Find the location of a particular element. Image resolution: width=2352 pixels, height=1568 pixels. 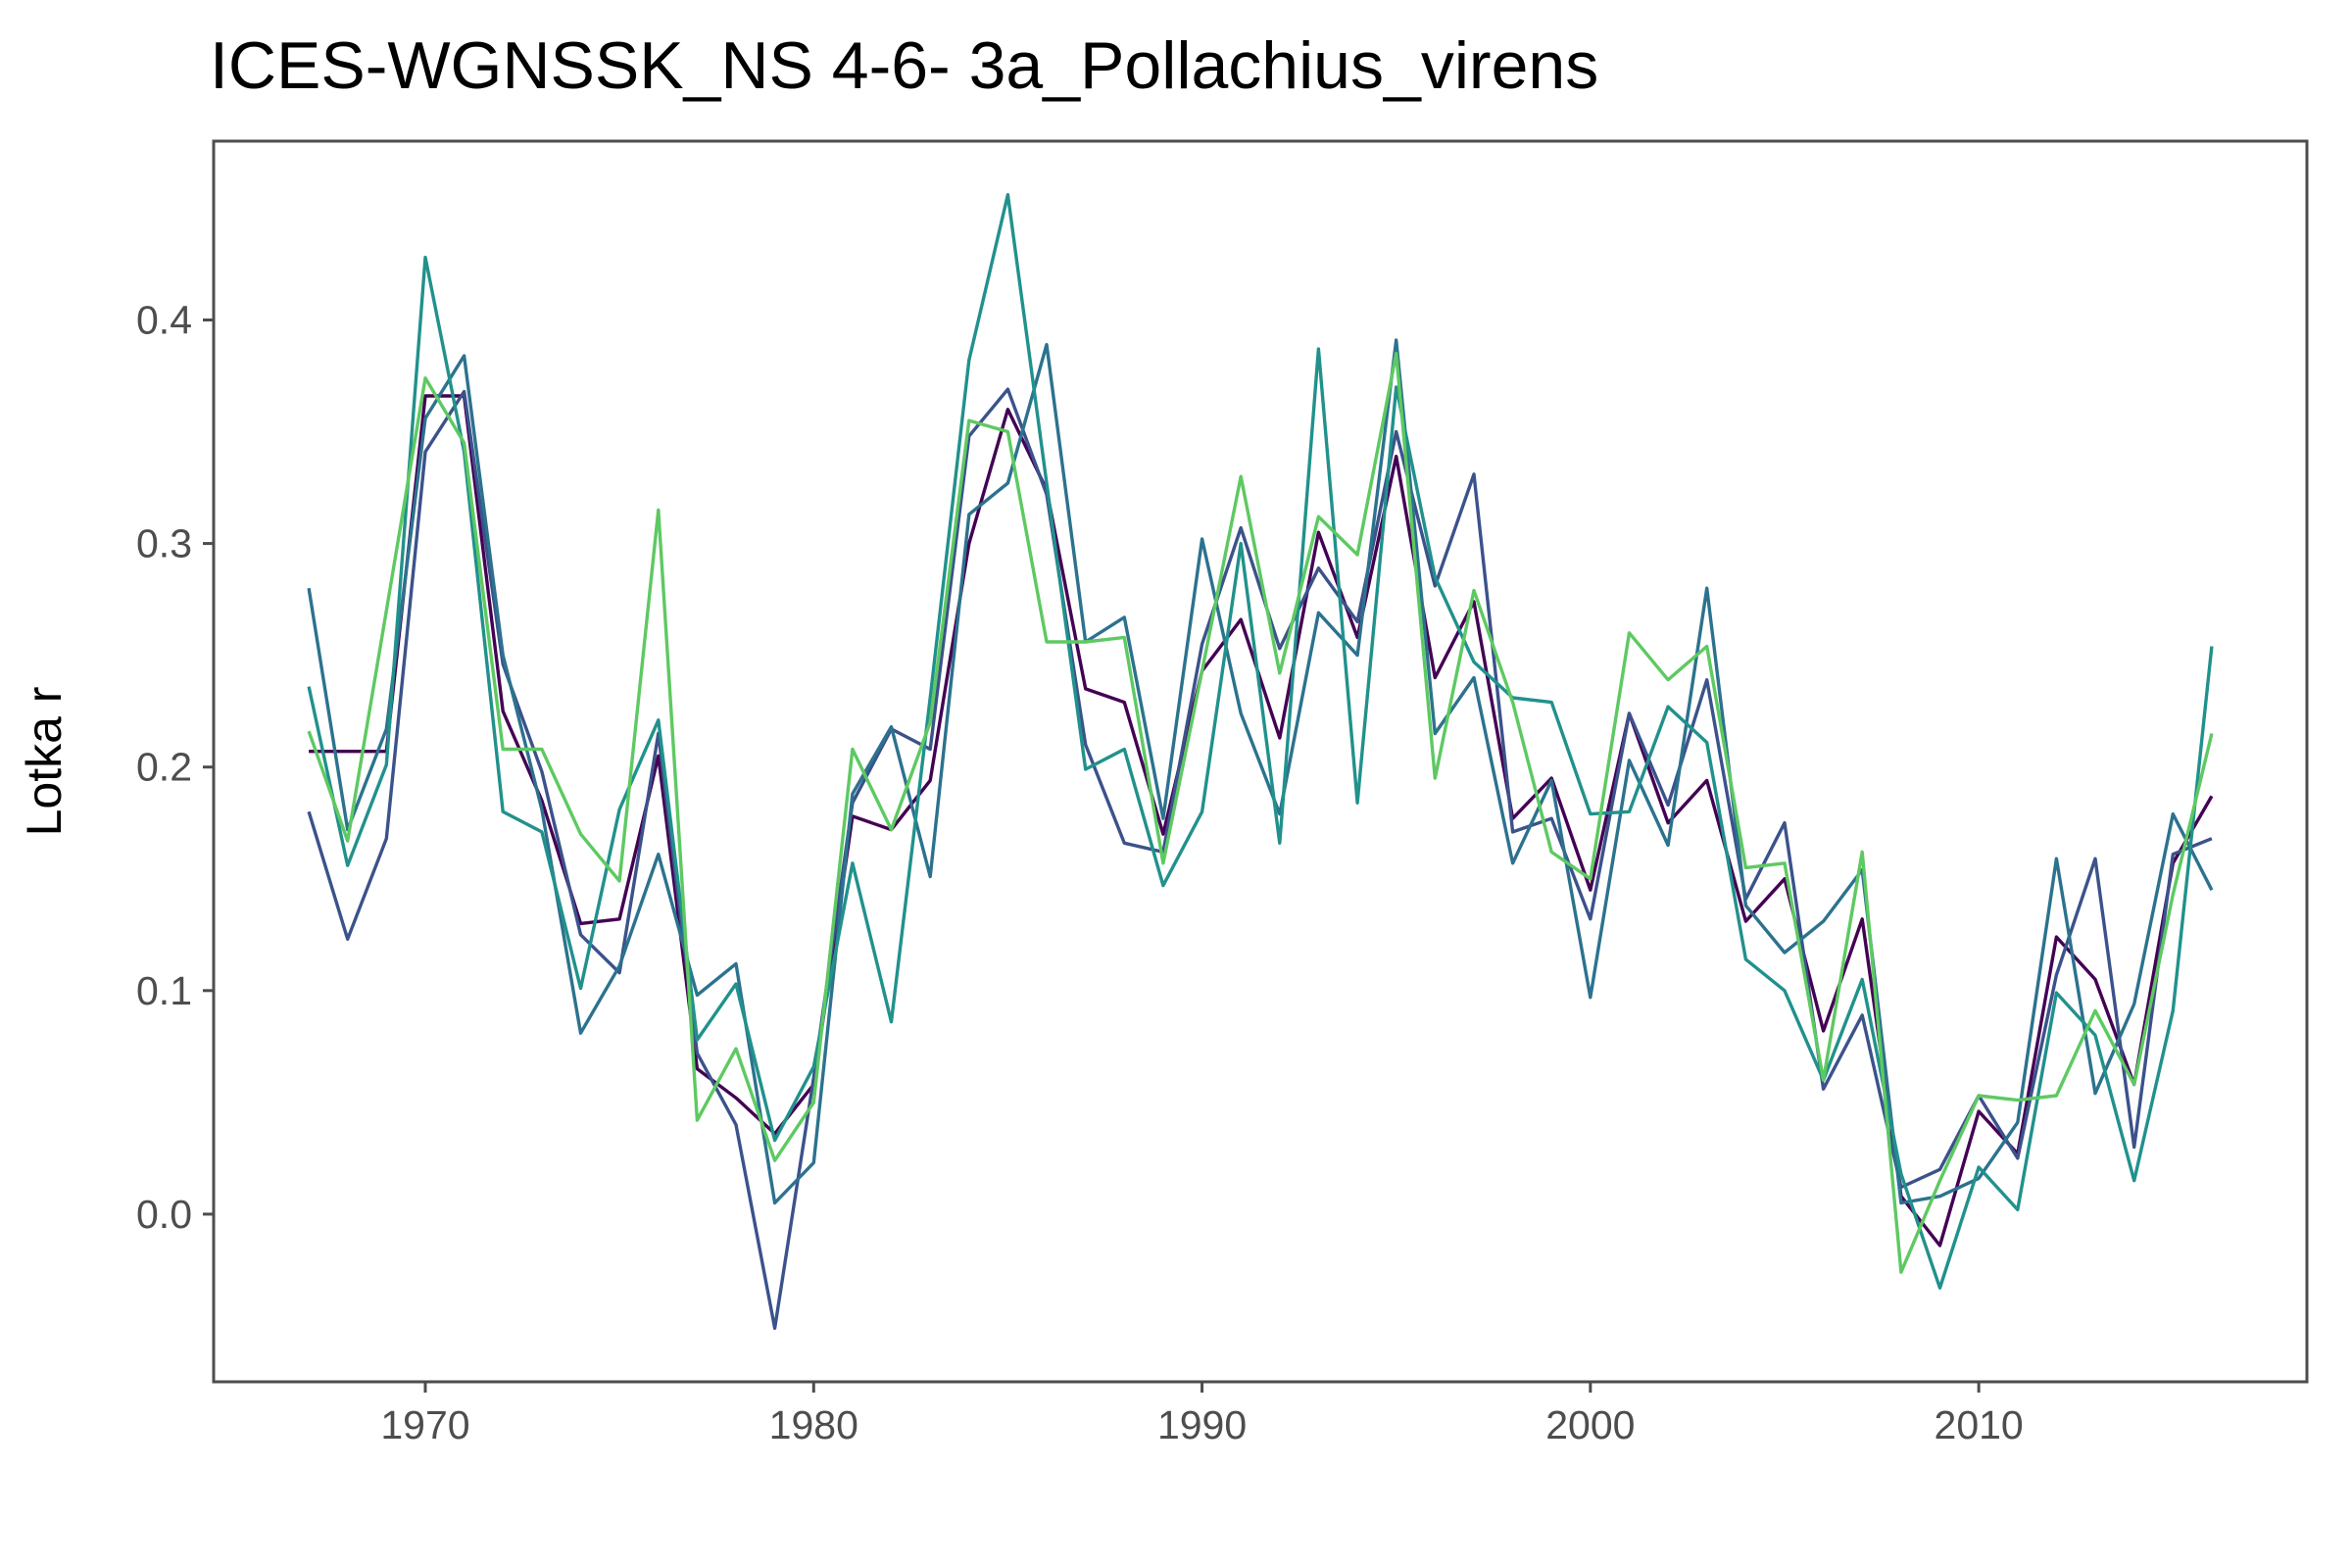

x-tick-label: 1980 is located at coordinates (813, 1424).